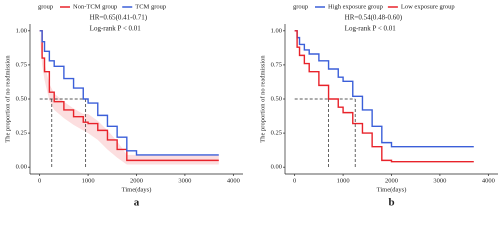 This screenshot has height=240, width=500. Describe the element at coordinates (355, 6) in the screenshot. I see `legend-label: High exposure group` at that location.